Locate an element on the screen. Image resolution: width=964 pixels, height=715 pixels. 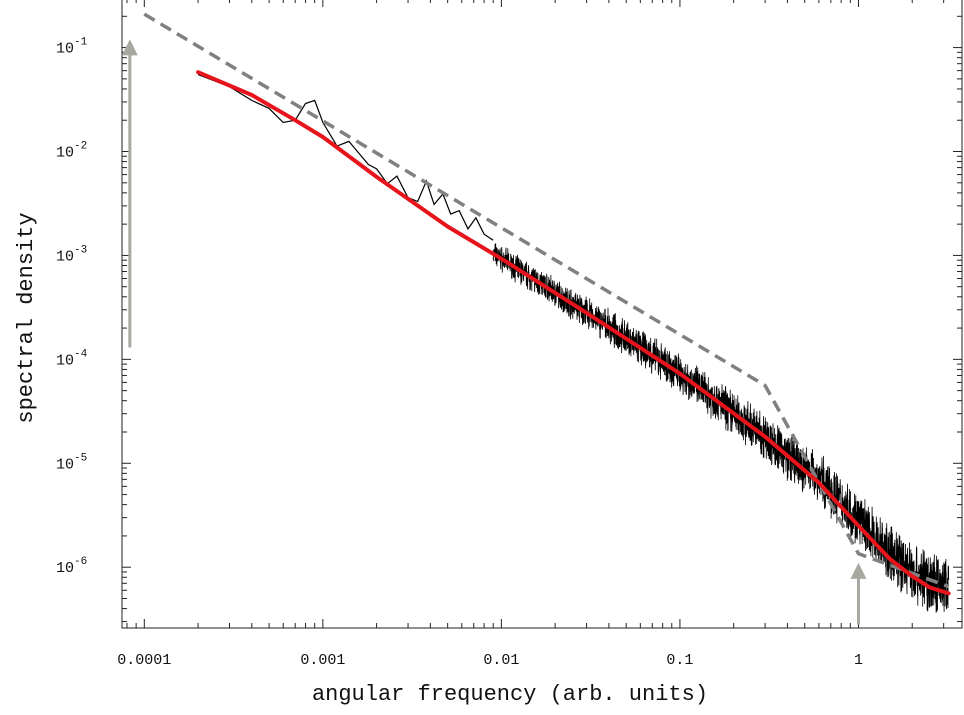
y-tick-label: 10⁻³ is located at coordinates (71, 254).